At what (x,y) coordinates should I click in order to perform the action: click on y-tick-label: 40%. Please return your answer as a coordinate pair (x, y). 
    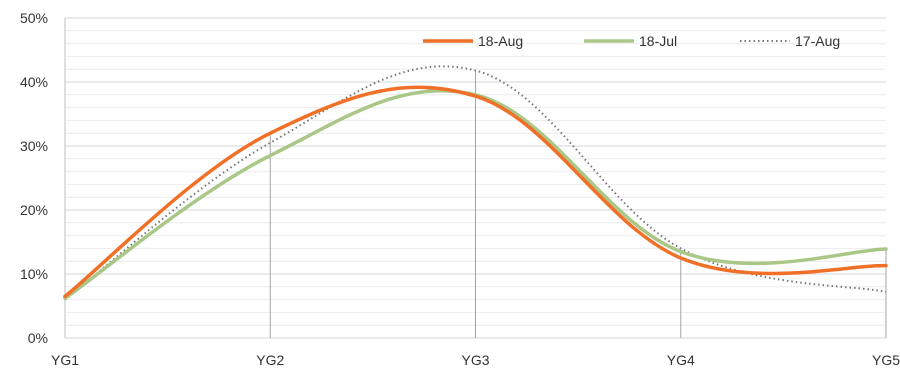
    Looking at the image, I should click on (34, 82).